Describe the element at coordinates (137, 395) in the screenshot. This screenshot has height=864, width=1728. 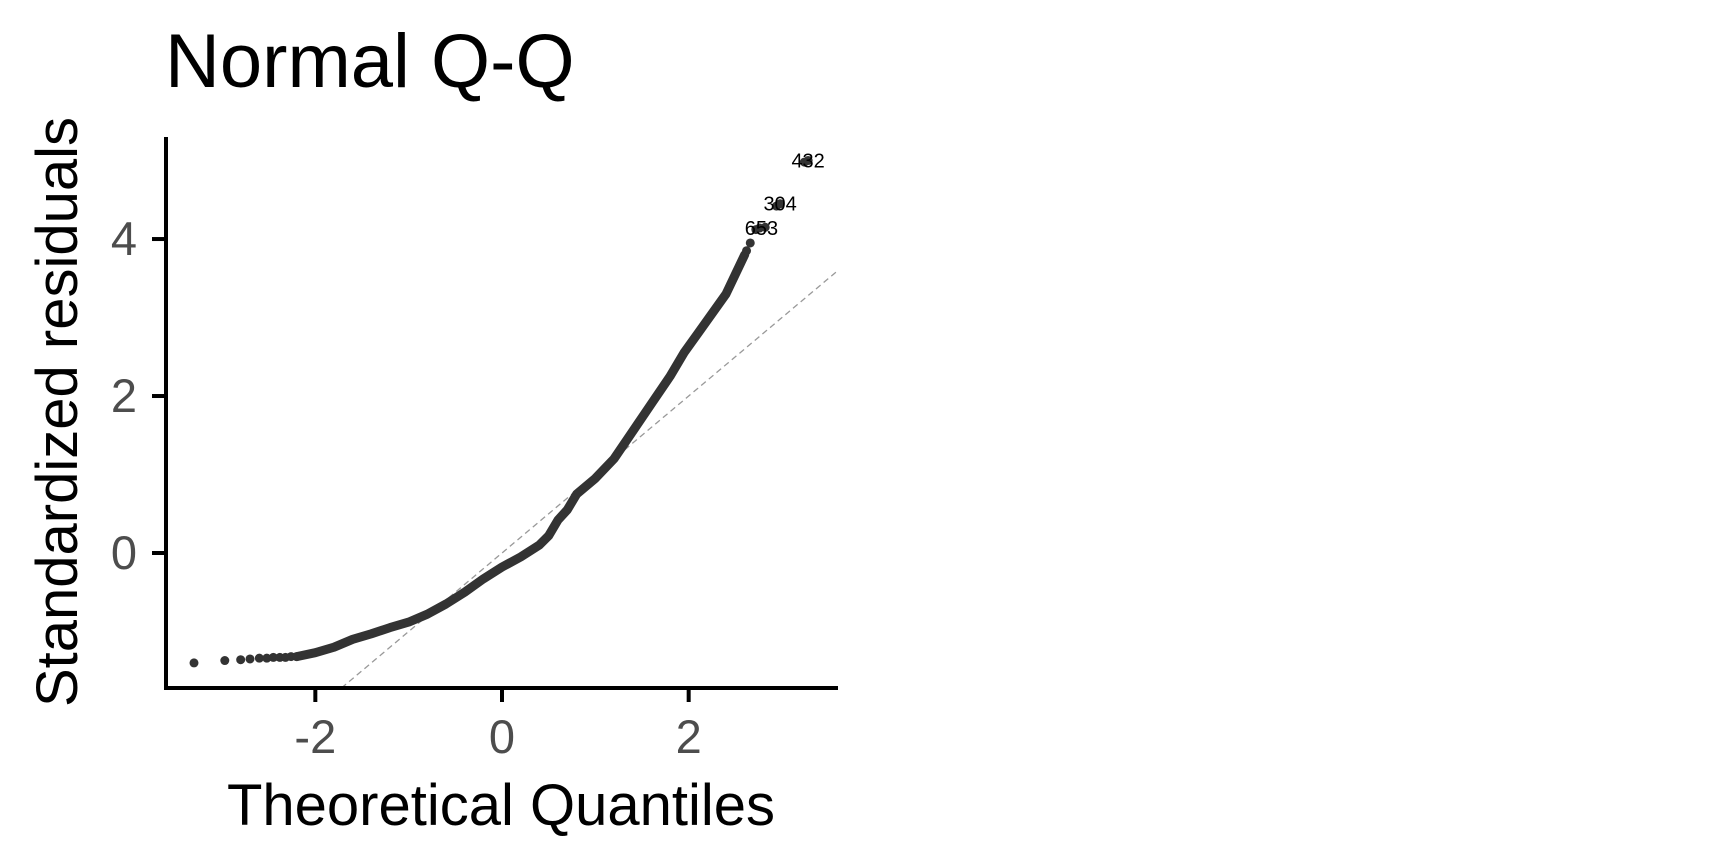
I see `y-axis-ticks: 0 2 4` at that location.